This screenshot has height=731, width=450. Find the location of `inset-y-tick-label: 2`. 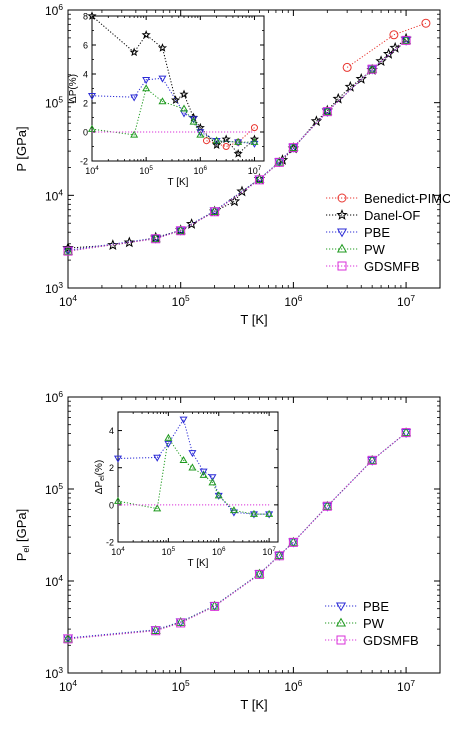

inset-y-tick-label: 2 is located at coordinates (111, 468).